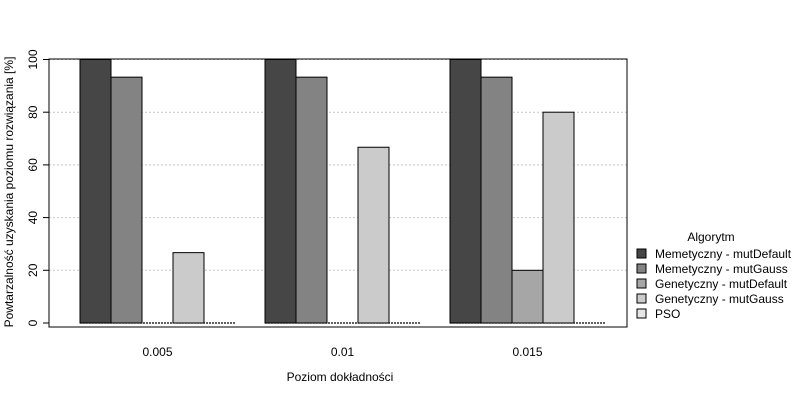 The image size is (800, 400). I want to click on x-axis-title: Poziom dokładności, so click(340, 377).